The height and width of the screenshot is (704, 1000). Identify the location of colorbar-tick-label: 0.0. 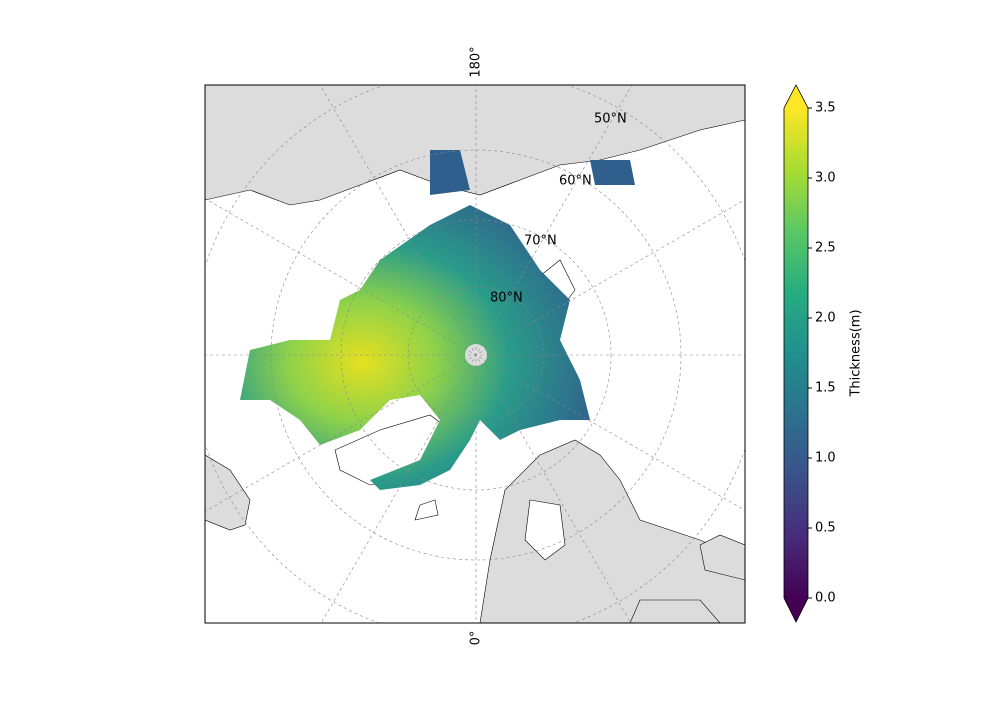
(825, 598).